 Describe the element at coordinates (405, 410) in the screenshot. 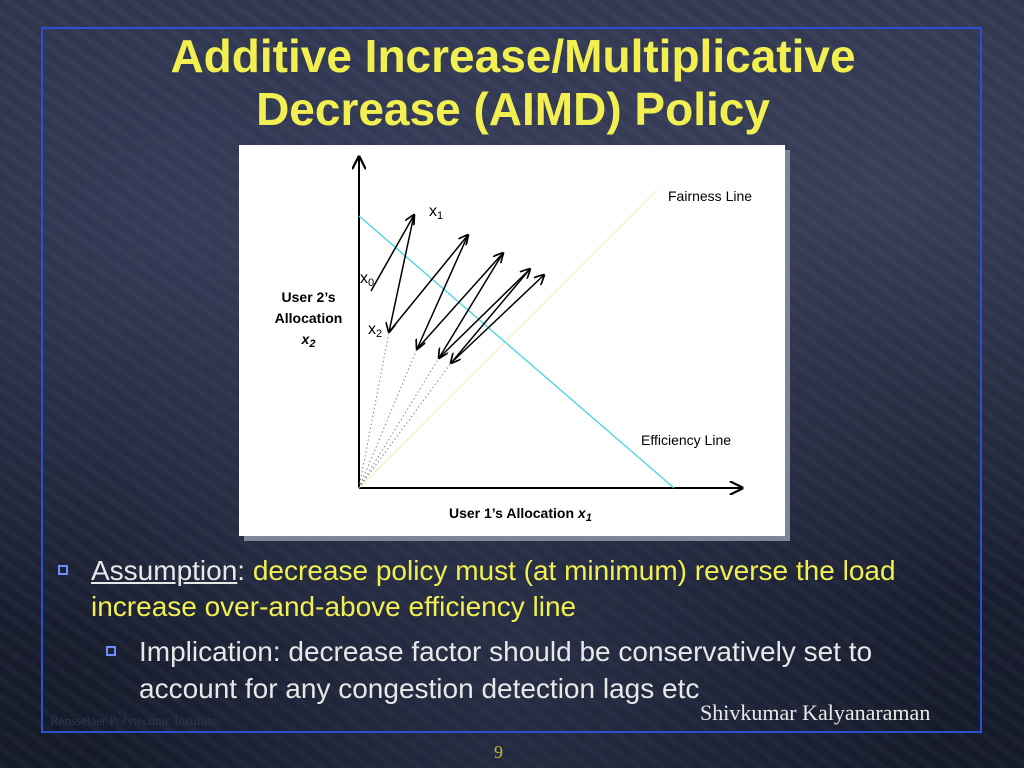

I see `origin-rays` at that location.